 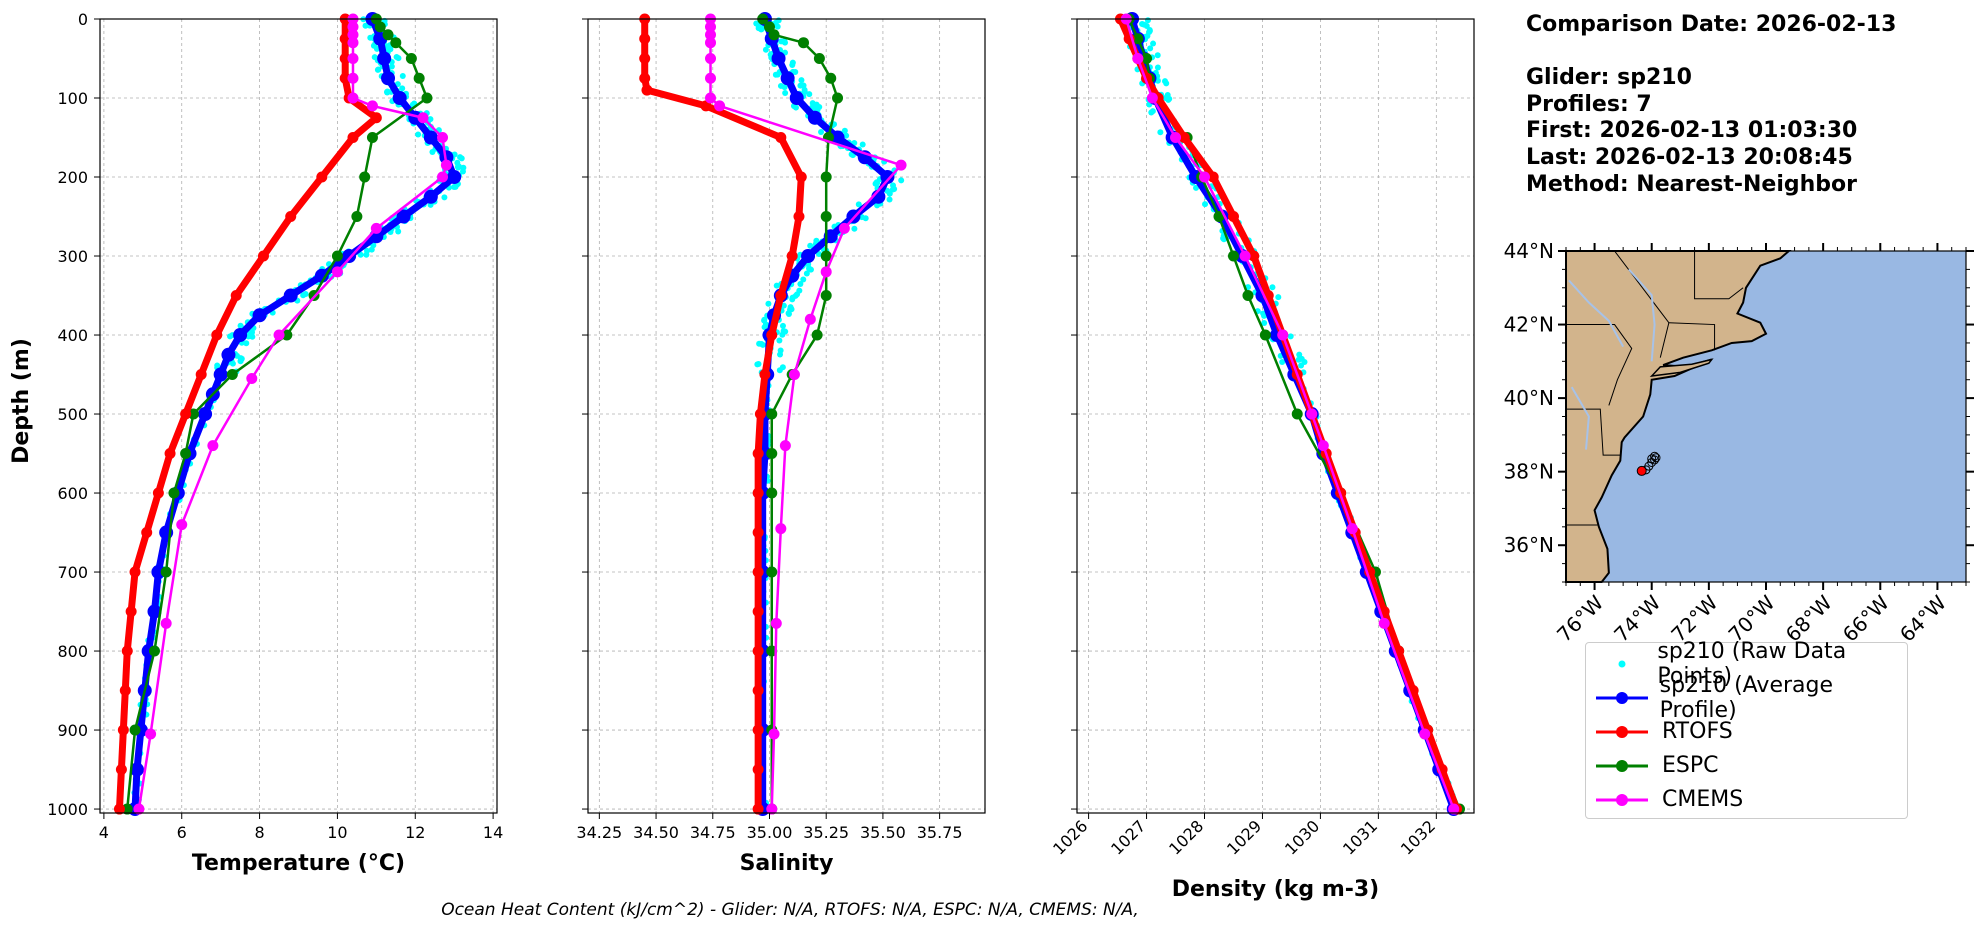 What do you see at coordinates (1719, 275) in the screenshot?
I see `map-border` at bounding box center [1719, 275].